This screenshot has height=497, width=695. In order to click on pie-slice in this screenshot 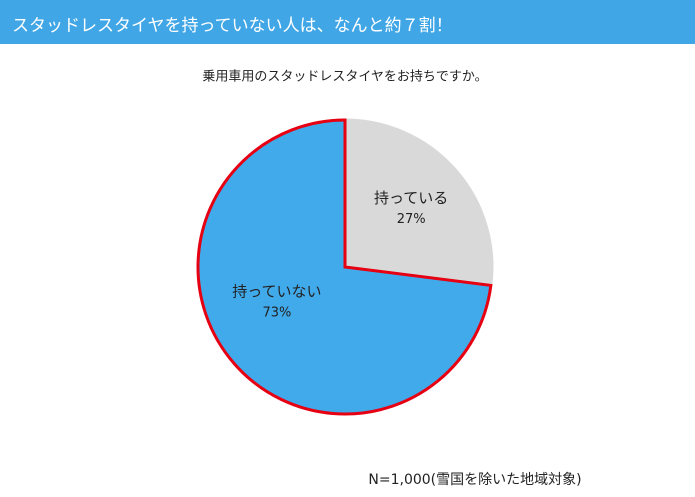, I will do `click(418, 203)`.